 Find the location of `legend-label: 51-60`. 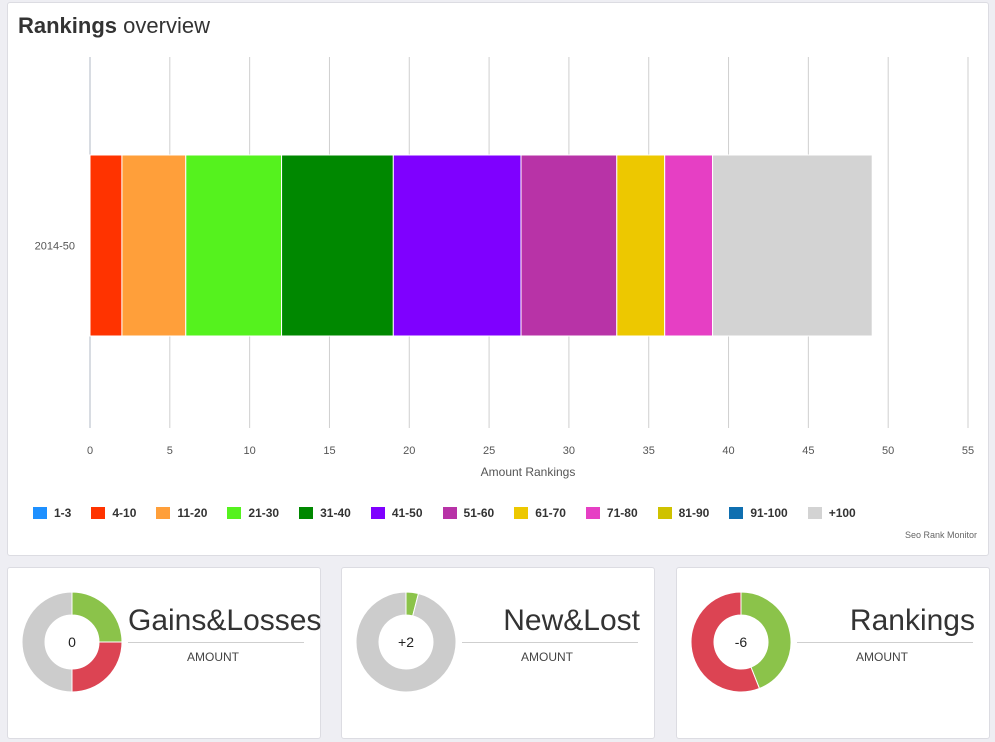

legend-label: 51-60 is located at coordinates (479, 513).